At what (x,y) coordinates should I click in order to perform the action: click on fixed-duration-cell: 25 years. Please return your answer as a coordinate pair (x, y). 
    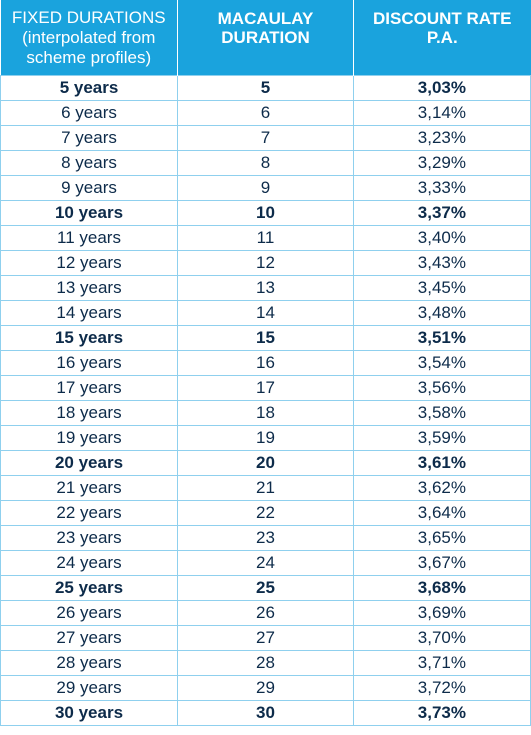
    Looking at the image, I should click on (89, 588).